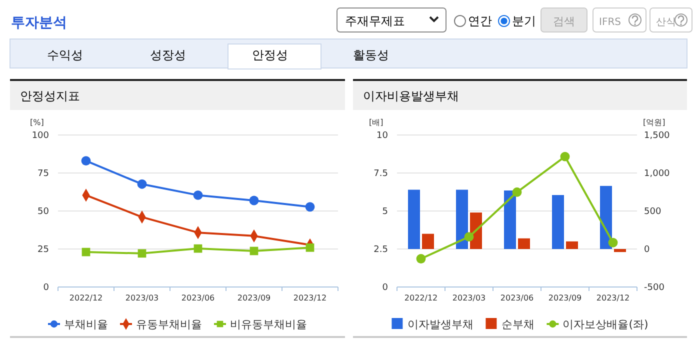 This screenshot has width=697, height=342. Describe the element at coordinates (385, 211) in the screenshot. I see `y-tick-label: 5` at that location.